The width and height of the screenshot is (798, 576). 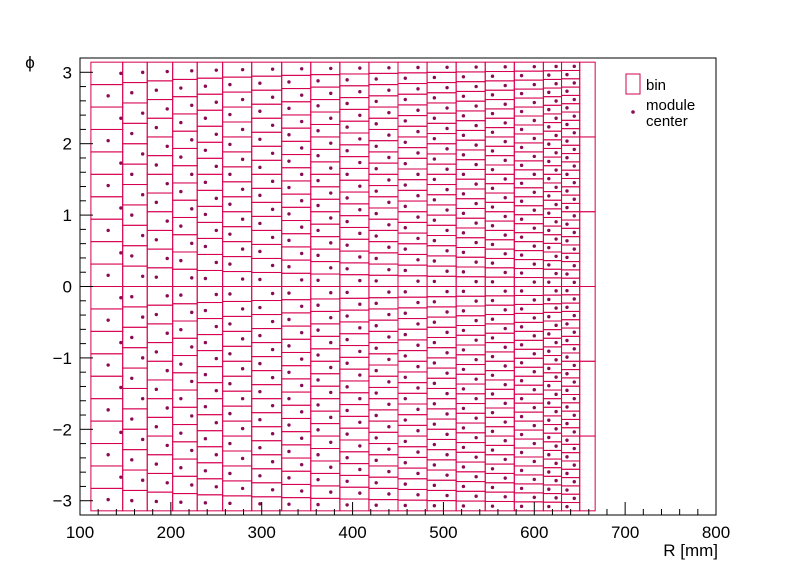 I want to click on x-tick-label: 700, so click(x=625, y=532).